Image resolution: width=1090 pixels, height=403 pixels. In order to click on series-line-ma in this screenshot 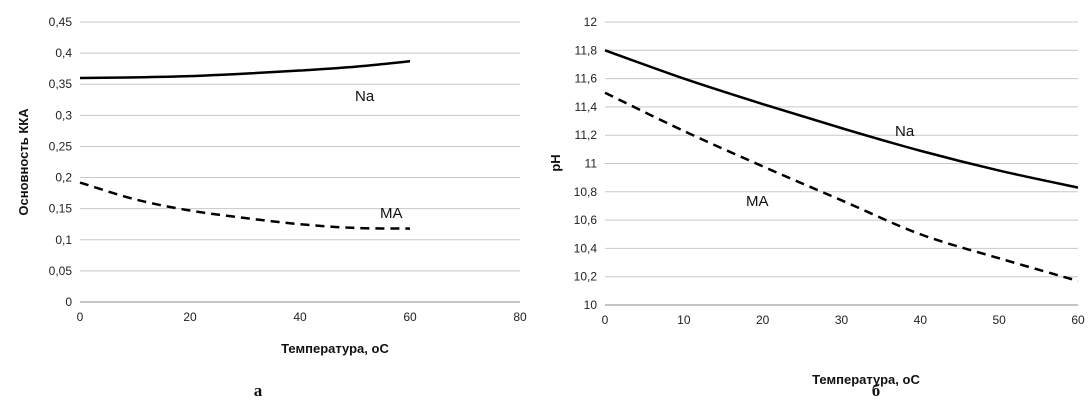, I will do `click(245, 205)`.